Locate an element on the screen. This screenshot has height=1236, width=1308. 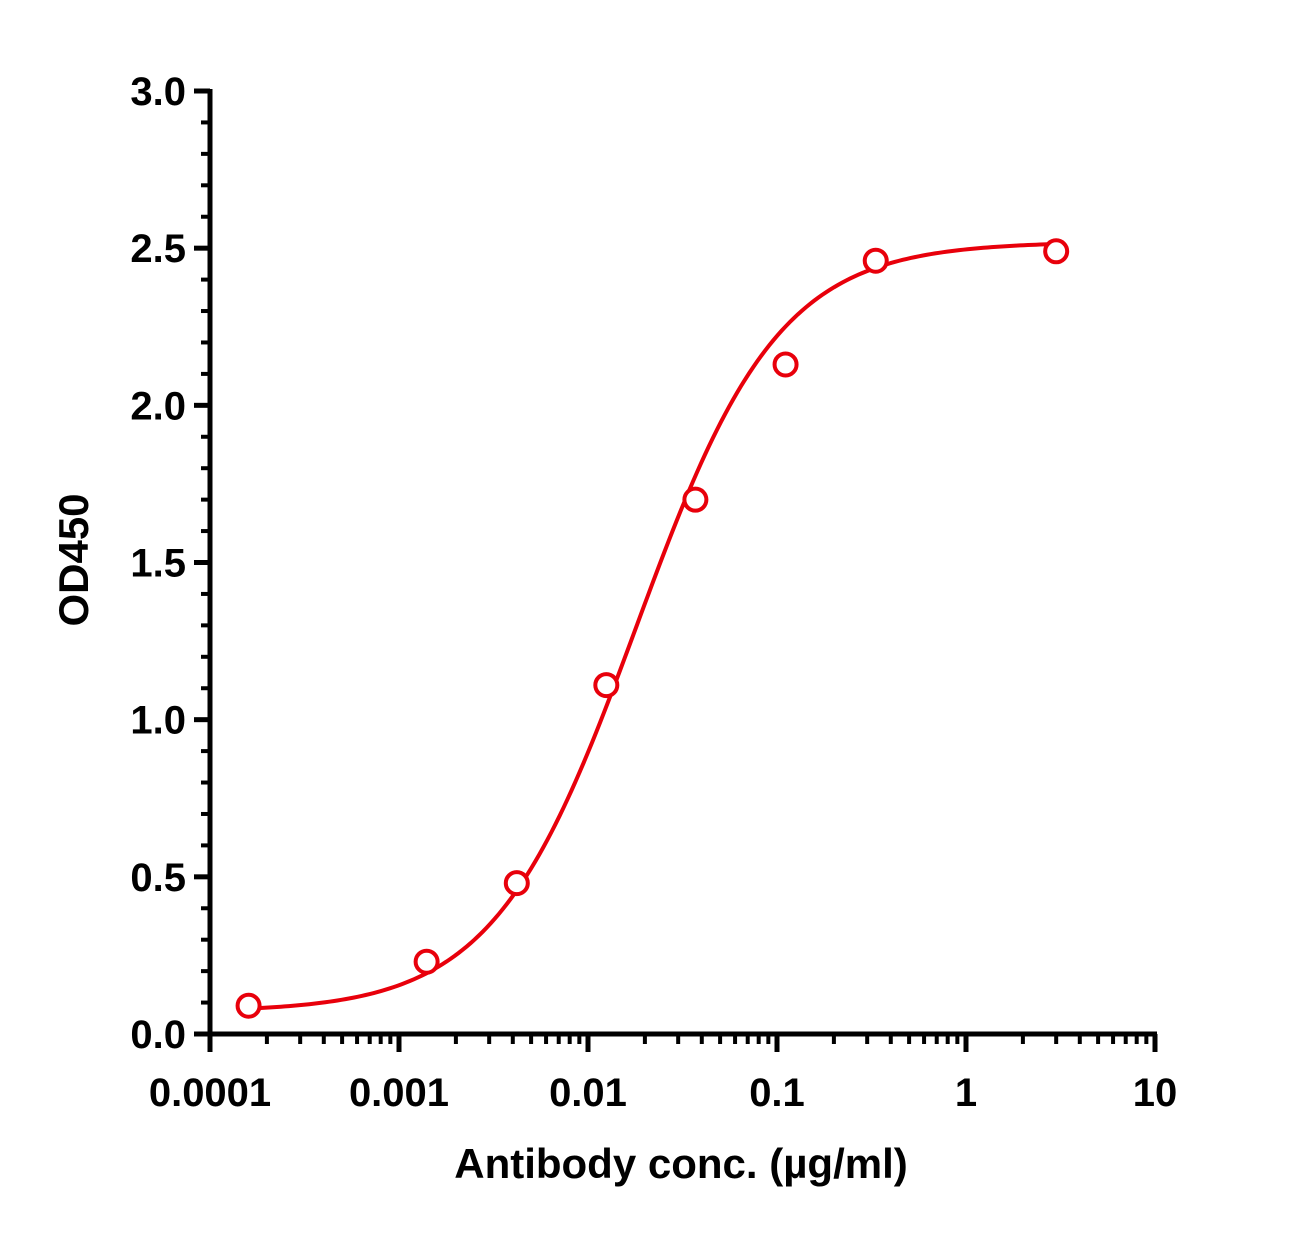
x-tick-label: 1 is located at coordinates (966, 1093).